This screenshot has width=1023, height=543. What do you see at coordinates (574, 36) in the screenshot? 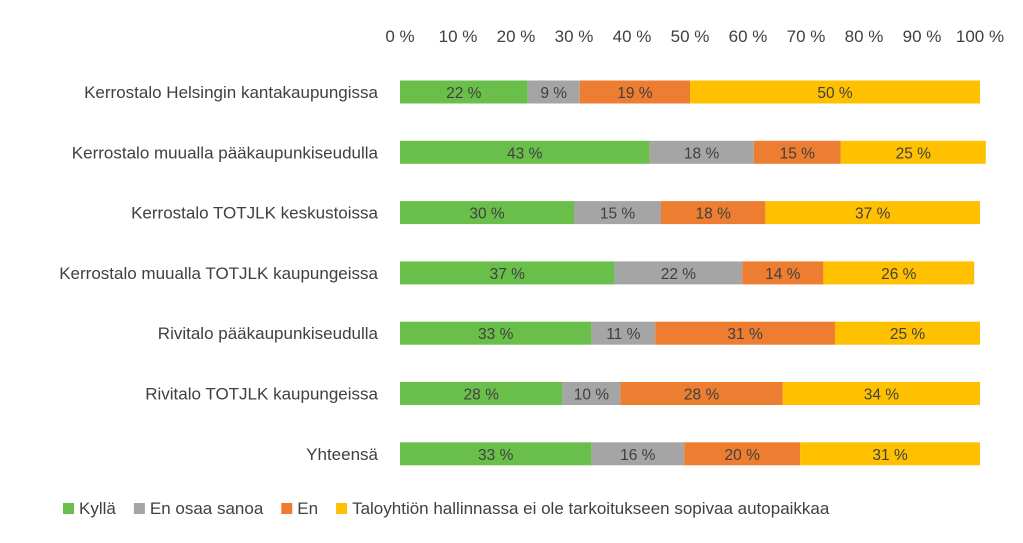
I see `x-tick-label: 30 %` at bounding box center [574, 36].